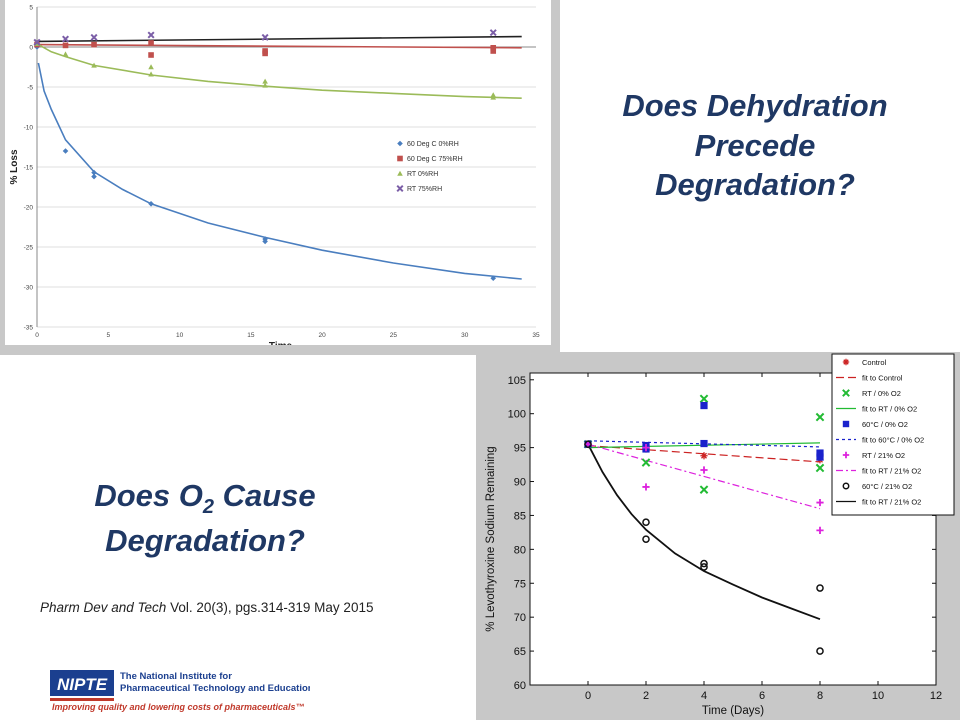 This screenshot has height=725, width=960. What do you see at coordinates (893, 440) in the screenshot?
I see `chart2-legend-label: fit to 60°C / 0% O2` at bounding box center [893, 440].